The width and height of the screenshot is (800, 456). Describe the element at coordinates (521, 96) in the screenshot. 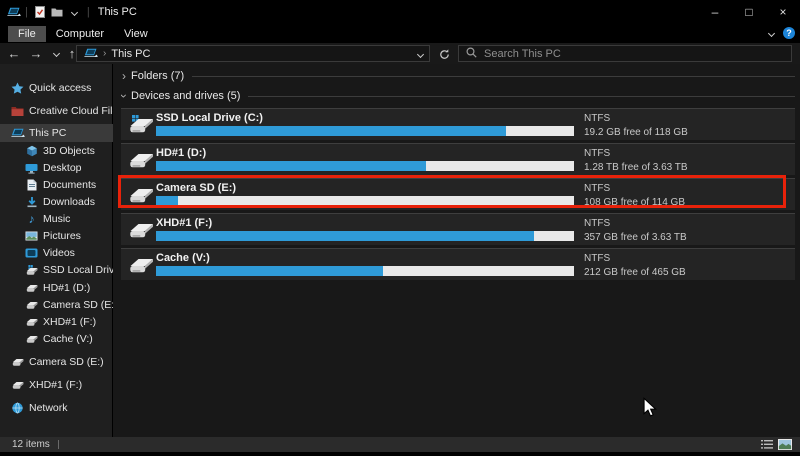

I see `section-divider` at that location.